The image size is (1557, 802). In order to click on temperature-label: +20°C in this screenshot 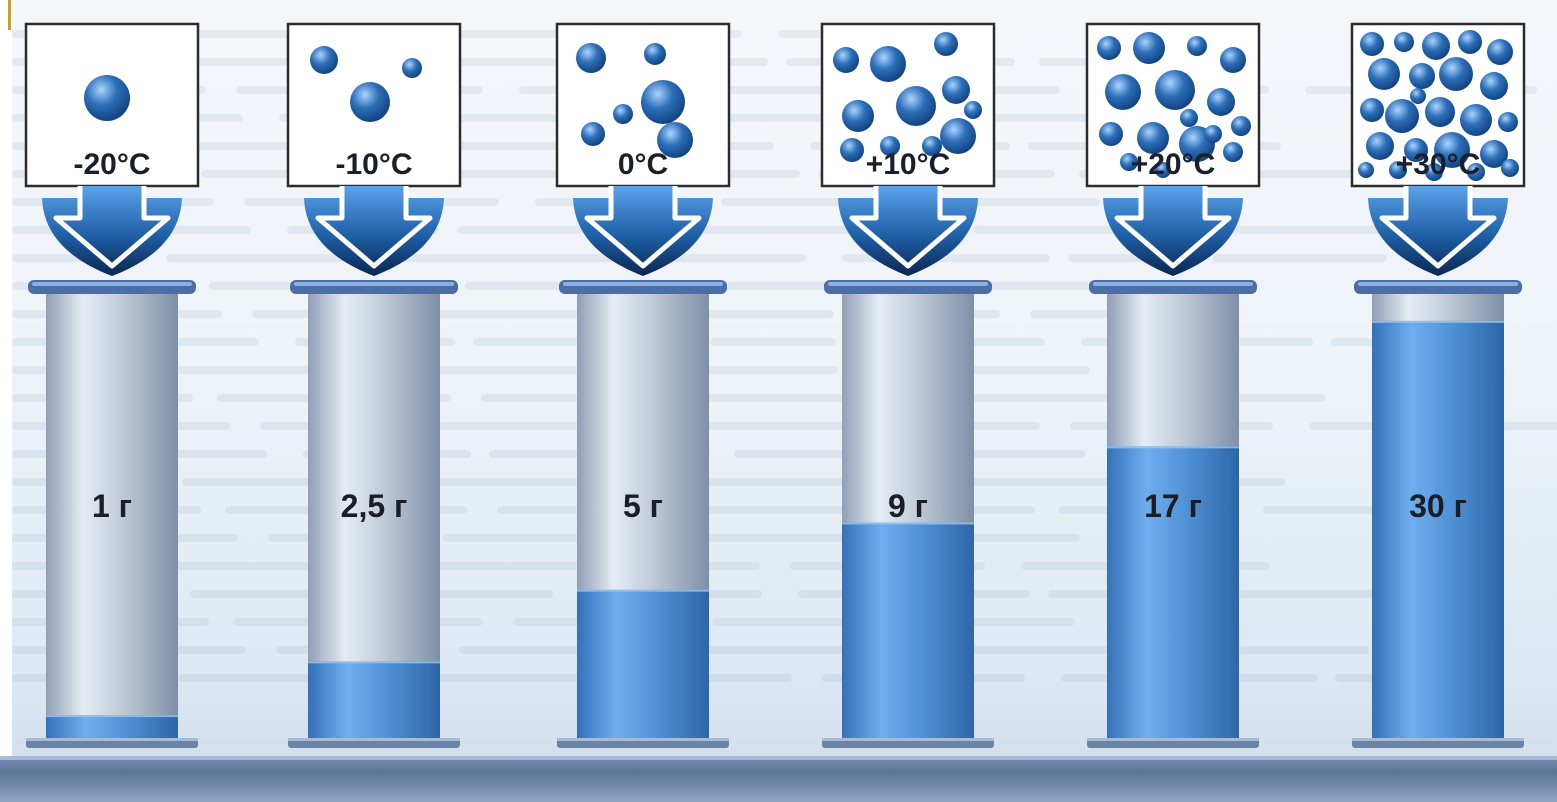, I will do `click(1173, 164)`.